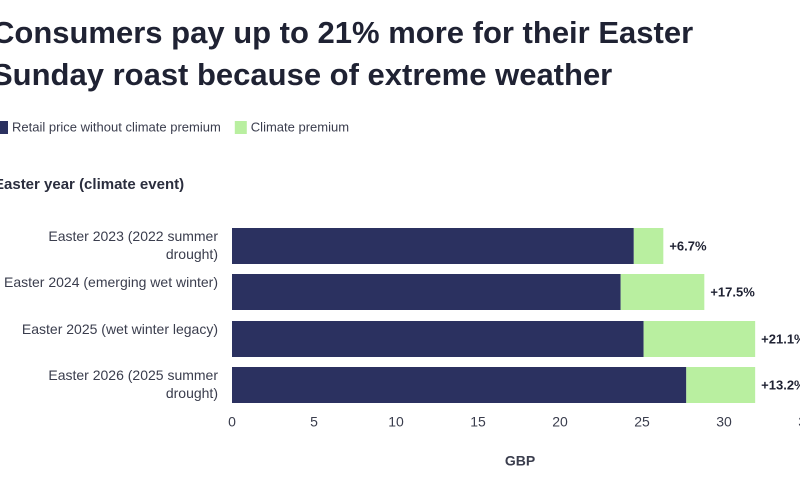 This screenshot has width=800, height=480. What do you see at coordinates (732, 291) in the screenshot?
I see `annotation: +17.5%` at bounding box center [732, 291].